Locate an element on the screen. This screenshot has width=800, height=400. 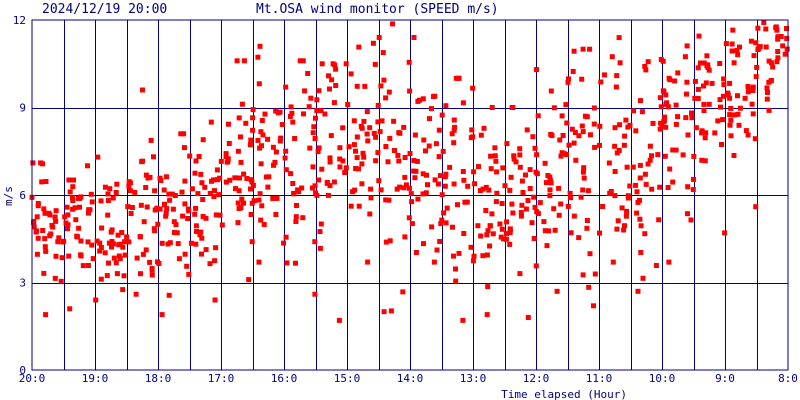
y-tick-label: 3 is located at coordinates (22, 283).